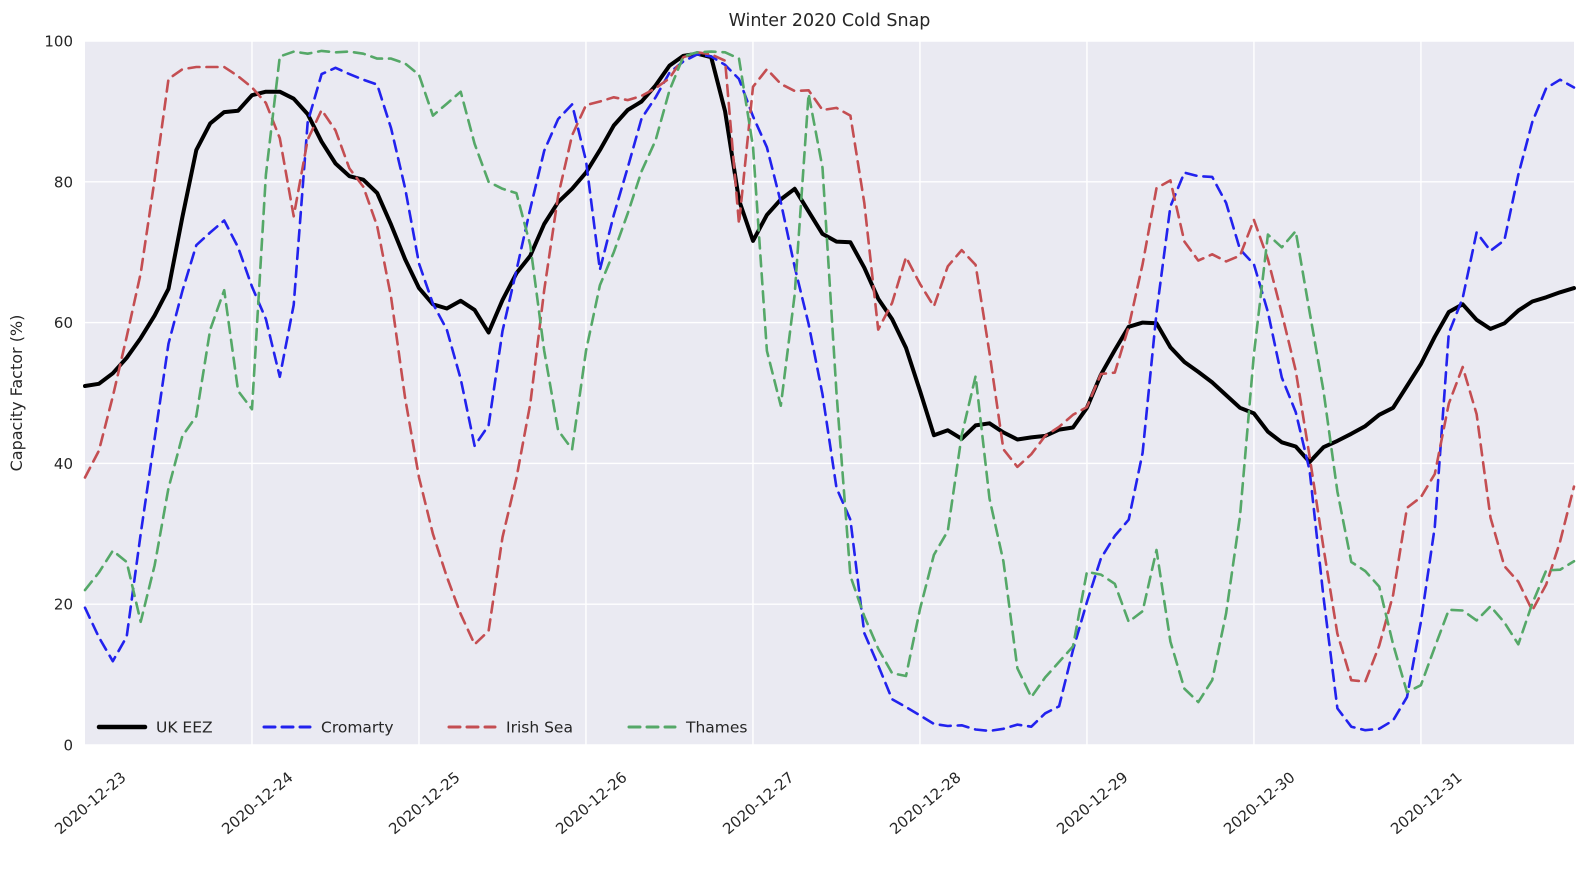 This screenshot has width=1589, height=869. Describe the element at coordinates (1259, 803) in the screenshot. I see `x-tick-label: 2020-12-30` at that location.